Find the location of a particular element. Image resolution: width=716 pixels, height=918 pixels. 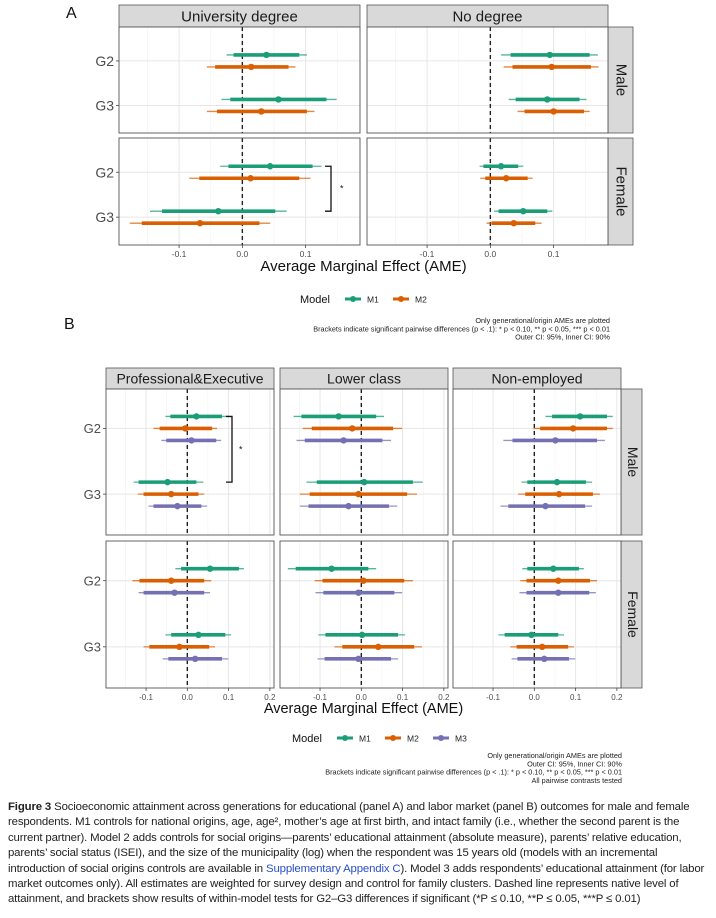

legend-entry-m1: M1 is located at coordinates (373, 300).